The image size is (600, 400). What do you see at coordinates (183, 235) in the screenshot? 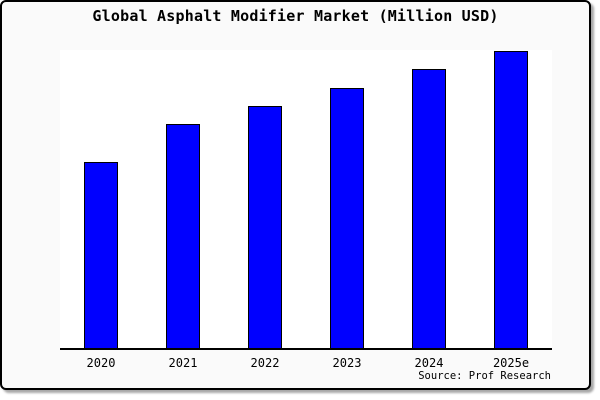
I see `bar-2021` at bounding box center [183, 235].